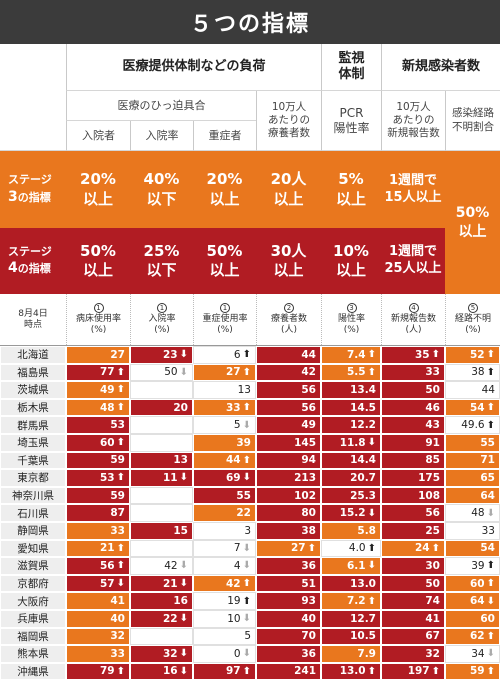  Describe the element at coordinates (33, 583) in the screenshot. I see `prefecture-name: 京都府` at that location.